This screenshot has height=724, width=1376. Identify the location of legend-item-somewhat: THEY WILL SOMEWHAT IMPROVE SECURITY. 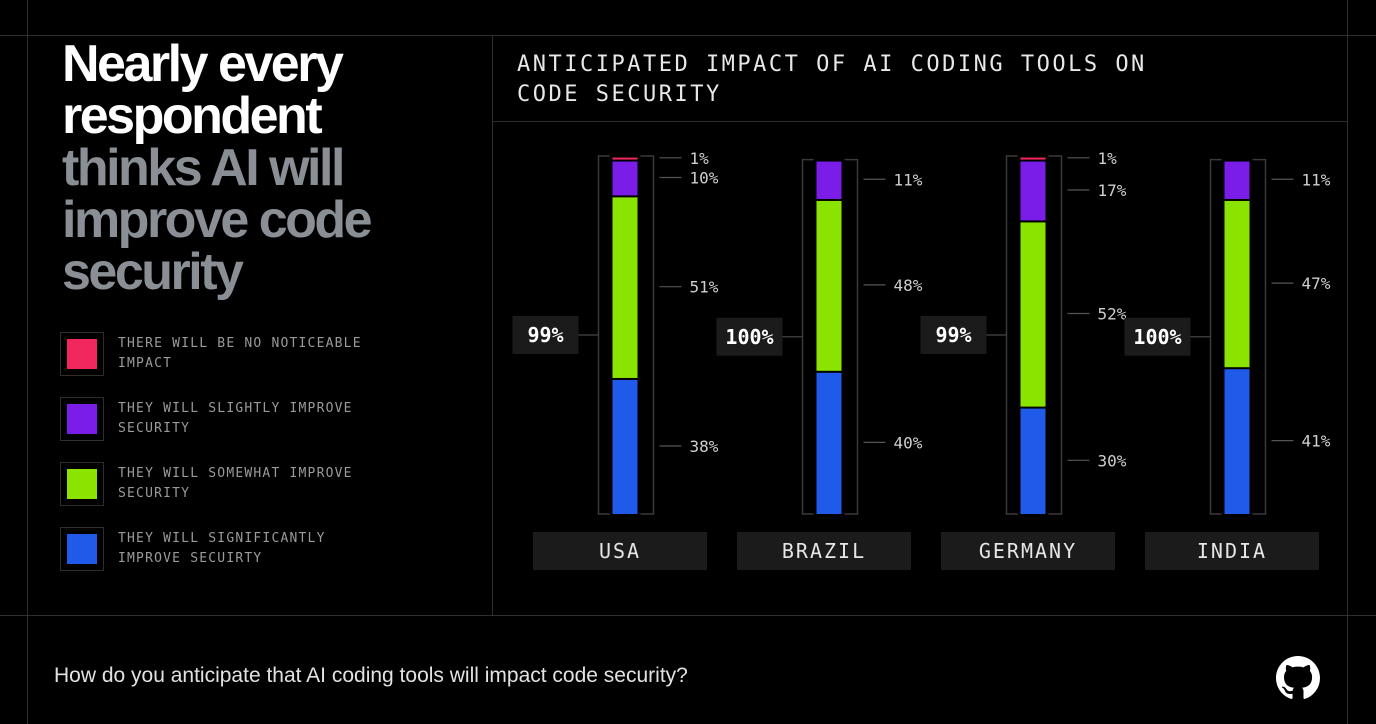
(214, 484).